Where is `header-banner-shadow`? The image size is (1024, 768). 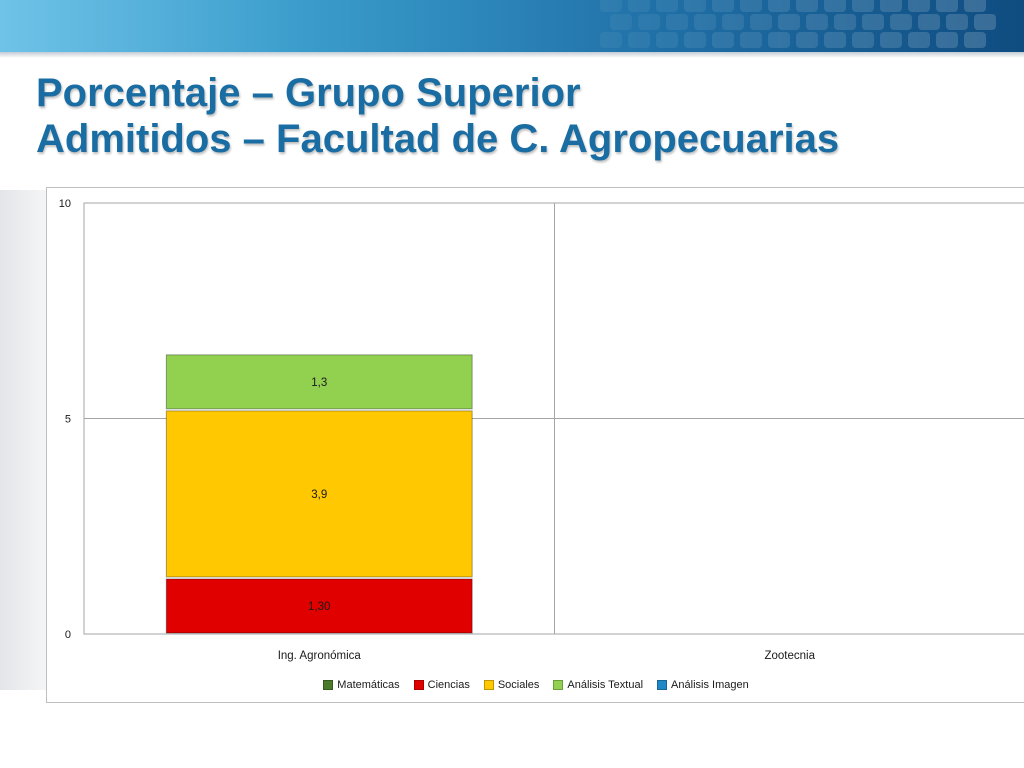
header-banner-shadow is located at coordinates (512, 55).